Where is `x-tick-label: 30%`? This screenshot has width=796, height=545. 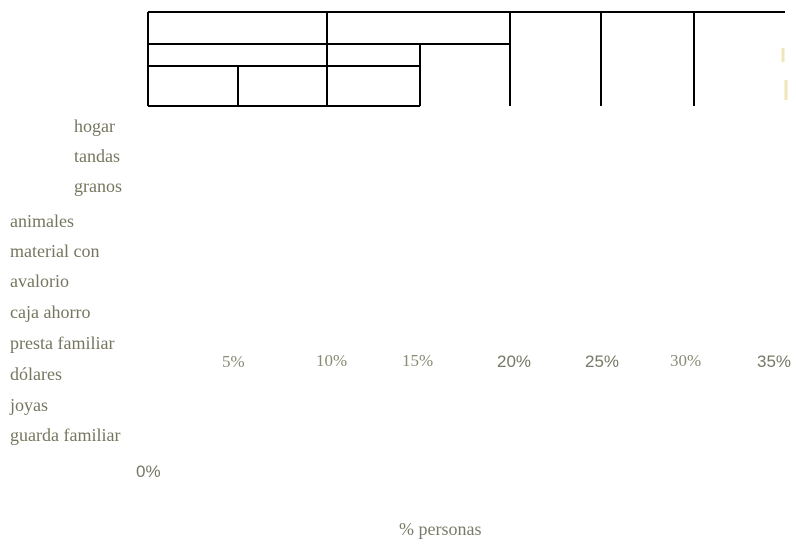 x-tick-label: 30% is located at coordinates (686, 360).